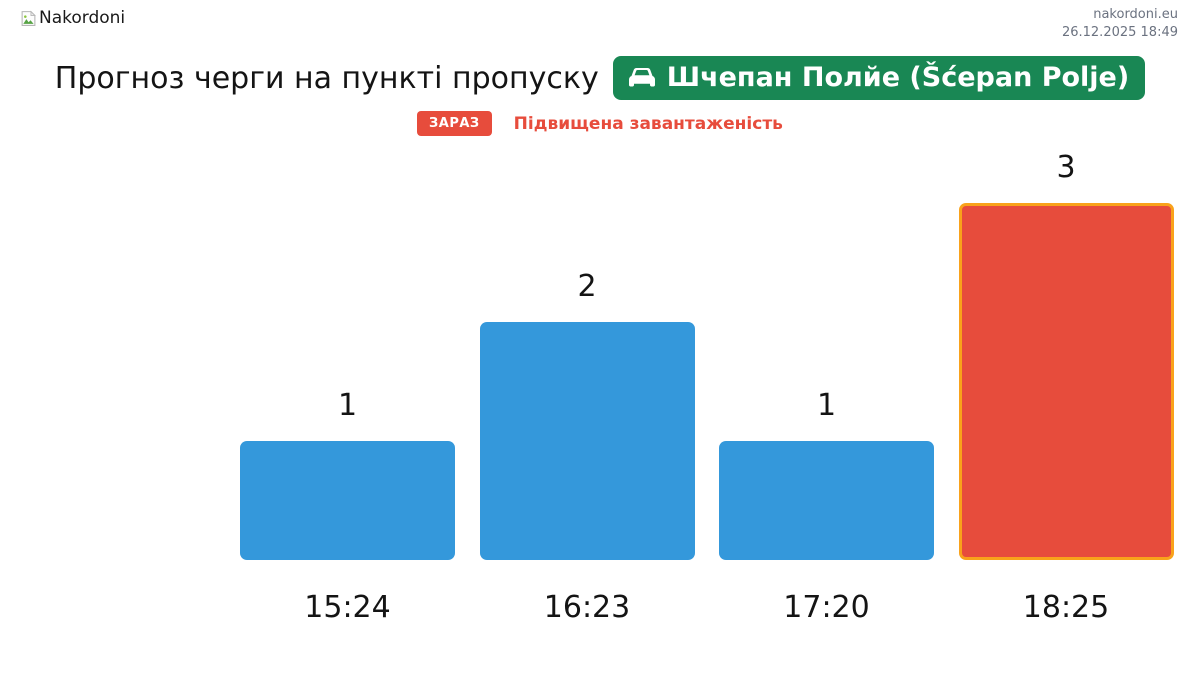 The height and width of the screenshot is (681, 1200). I want to click on bar-time-label: 18:25, so click(1066, 607).